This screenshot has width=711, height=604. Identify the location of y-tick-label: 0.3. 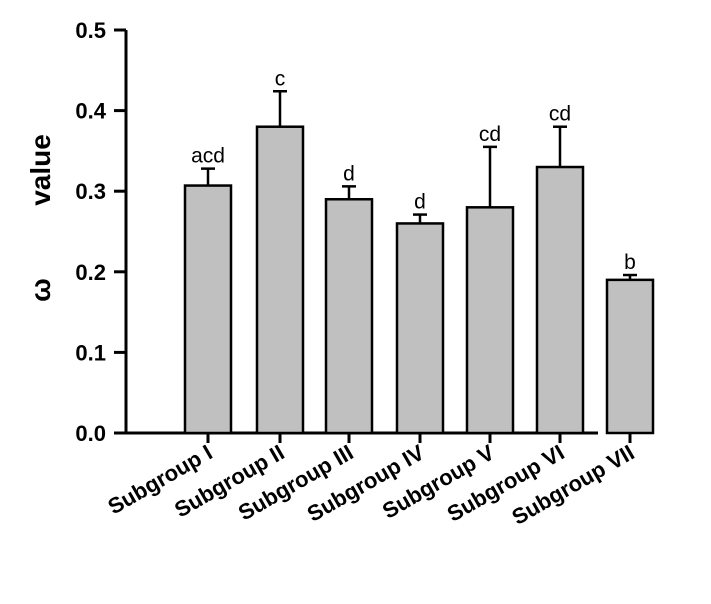
(90, 191).